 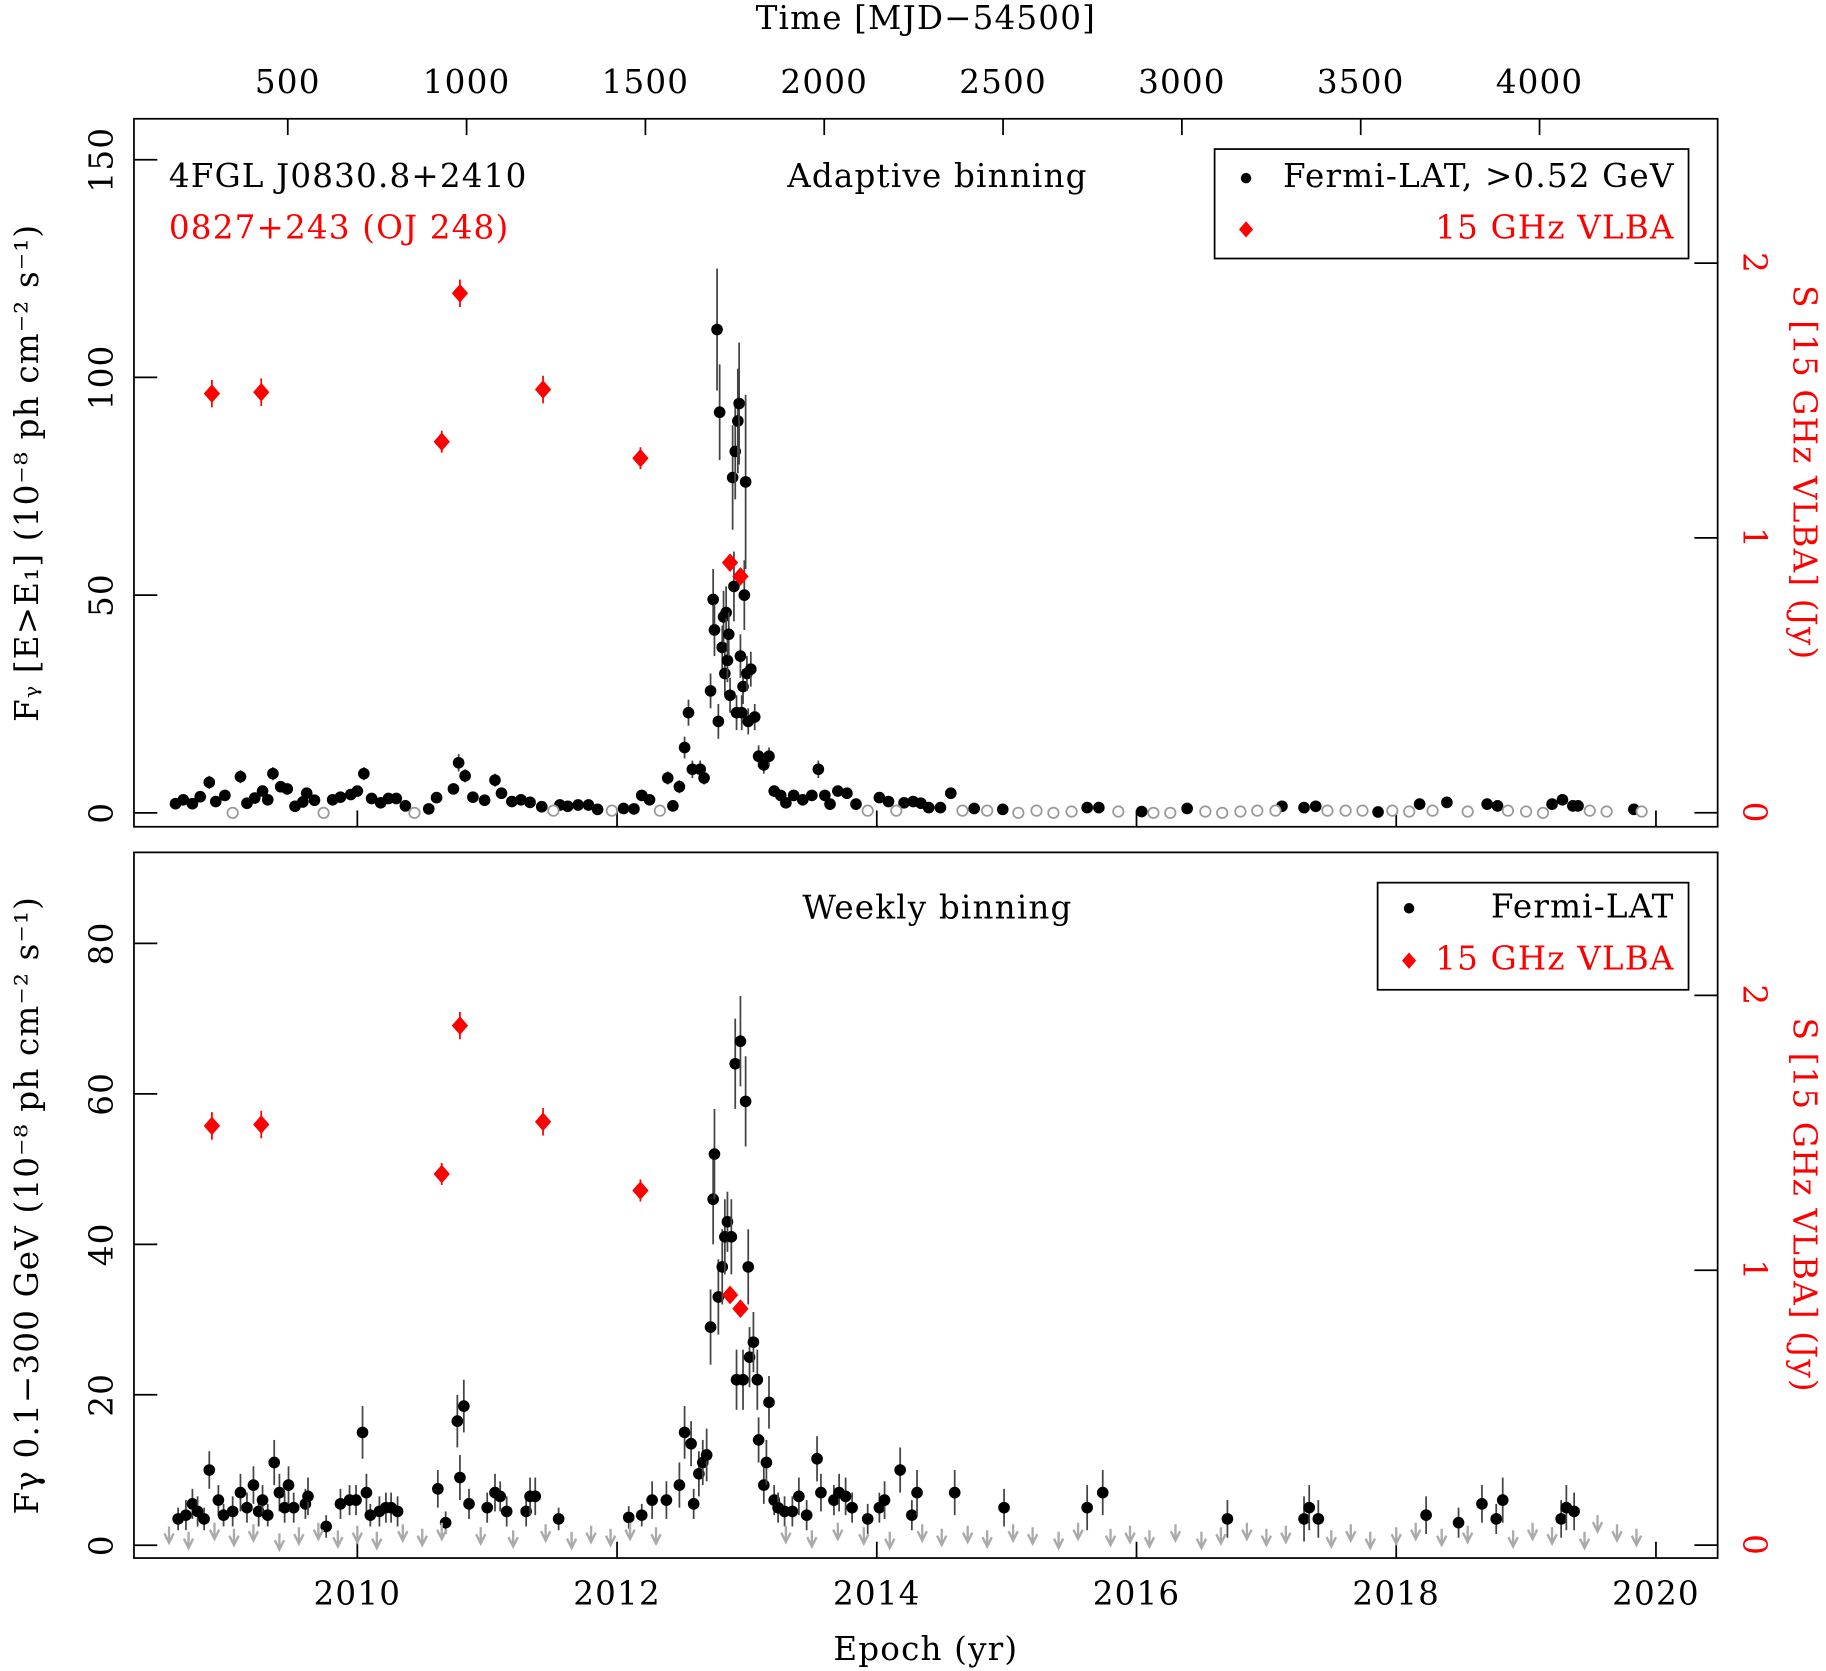 What do you see at coordinates (1656, 1593) in the screenshot?
I see `x-tick-label: 2020` at bounding box center [1656, 1593].